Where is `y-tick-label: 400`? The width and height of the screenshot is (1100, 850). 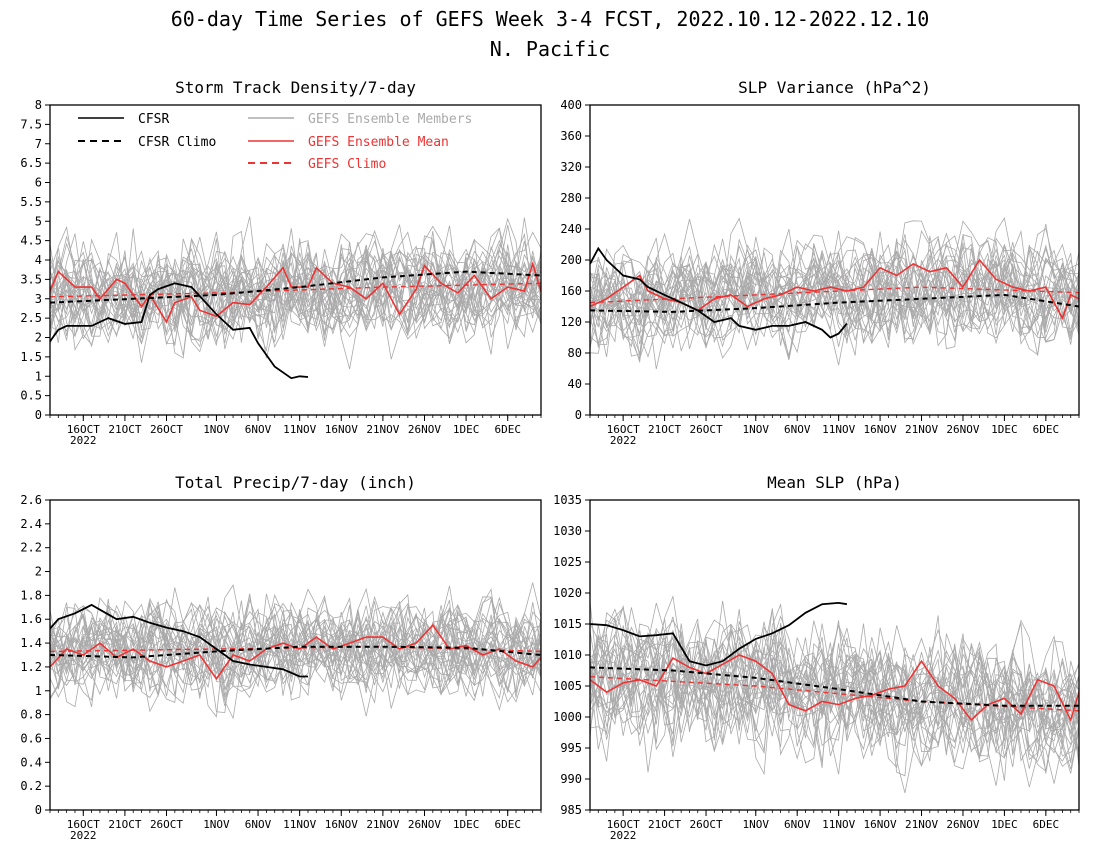
y-tick-label: 400 is located at coordinates (571, 105).